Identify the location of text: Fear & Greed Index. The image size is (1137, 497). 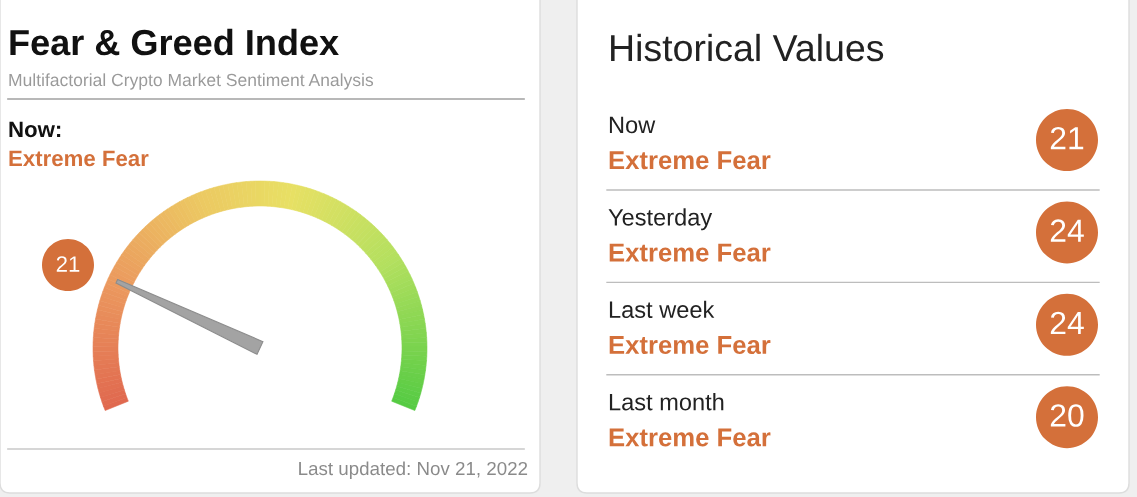
(174, 42).